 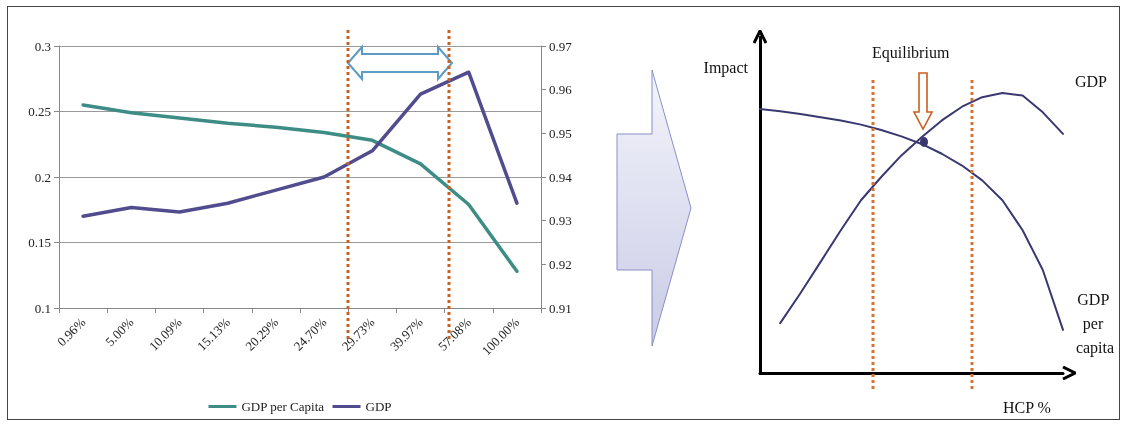 I want to click on legend-label: GDP per Capita, so click(x=283, y=406).